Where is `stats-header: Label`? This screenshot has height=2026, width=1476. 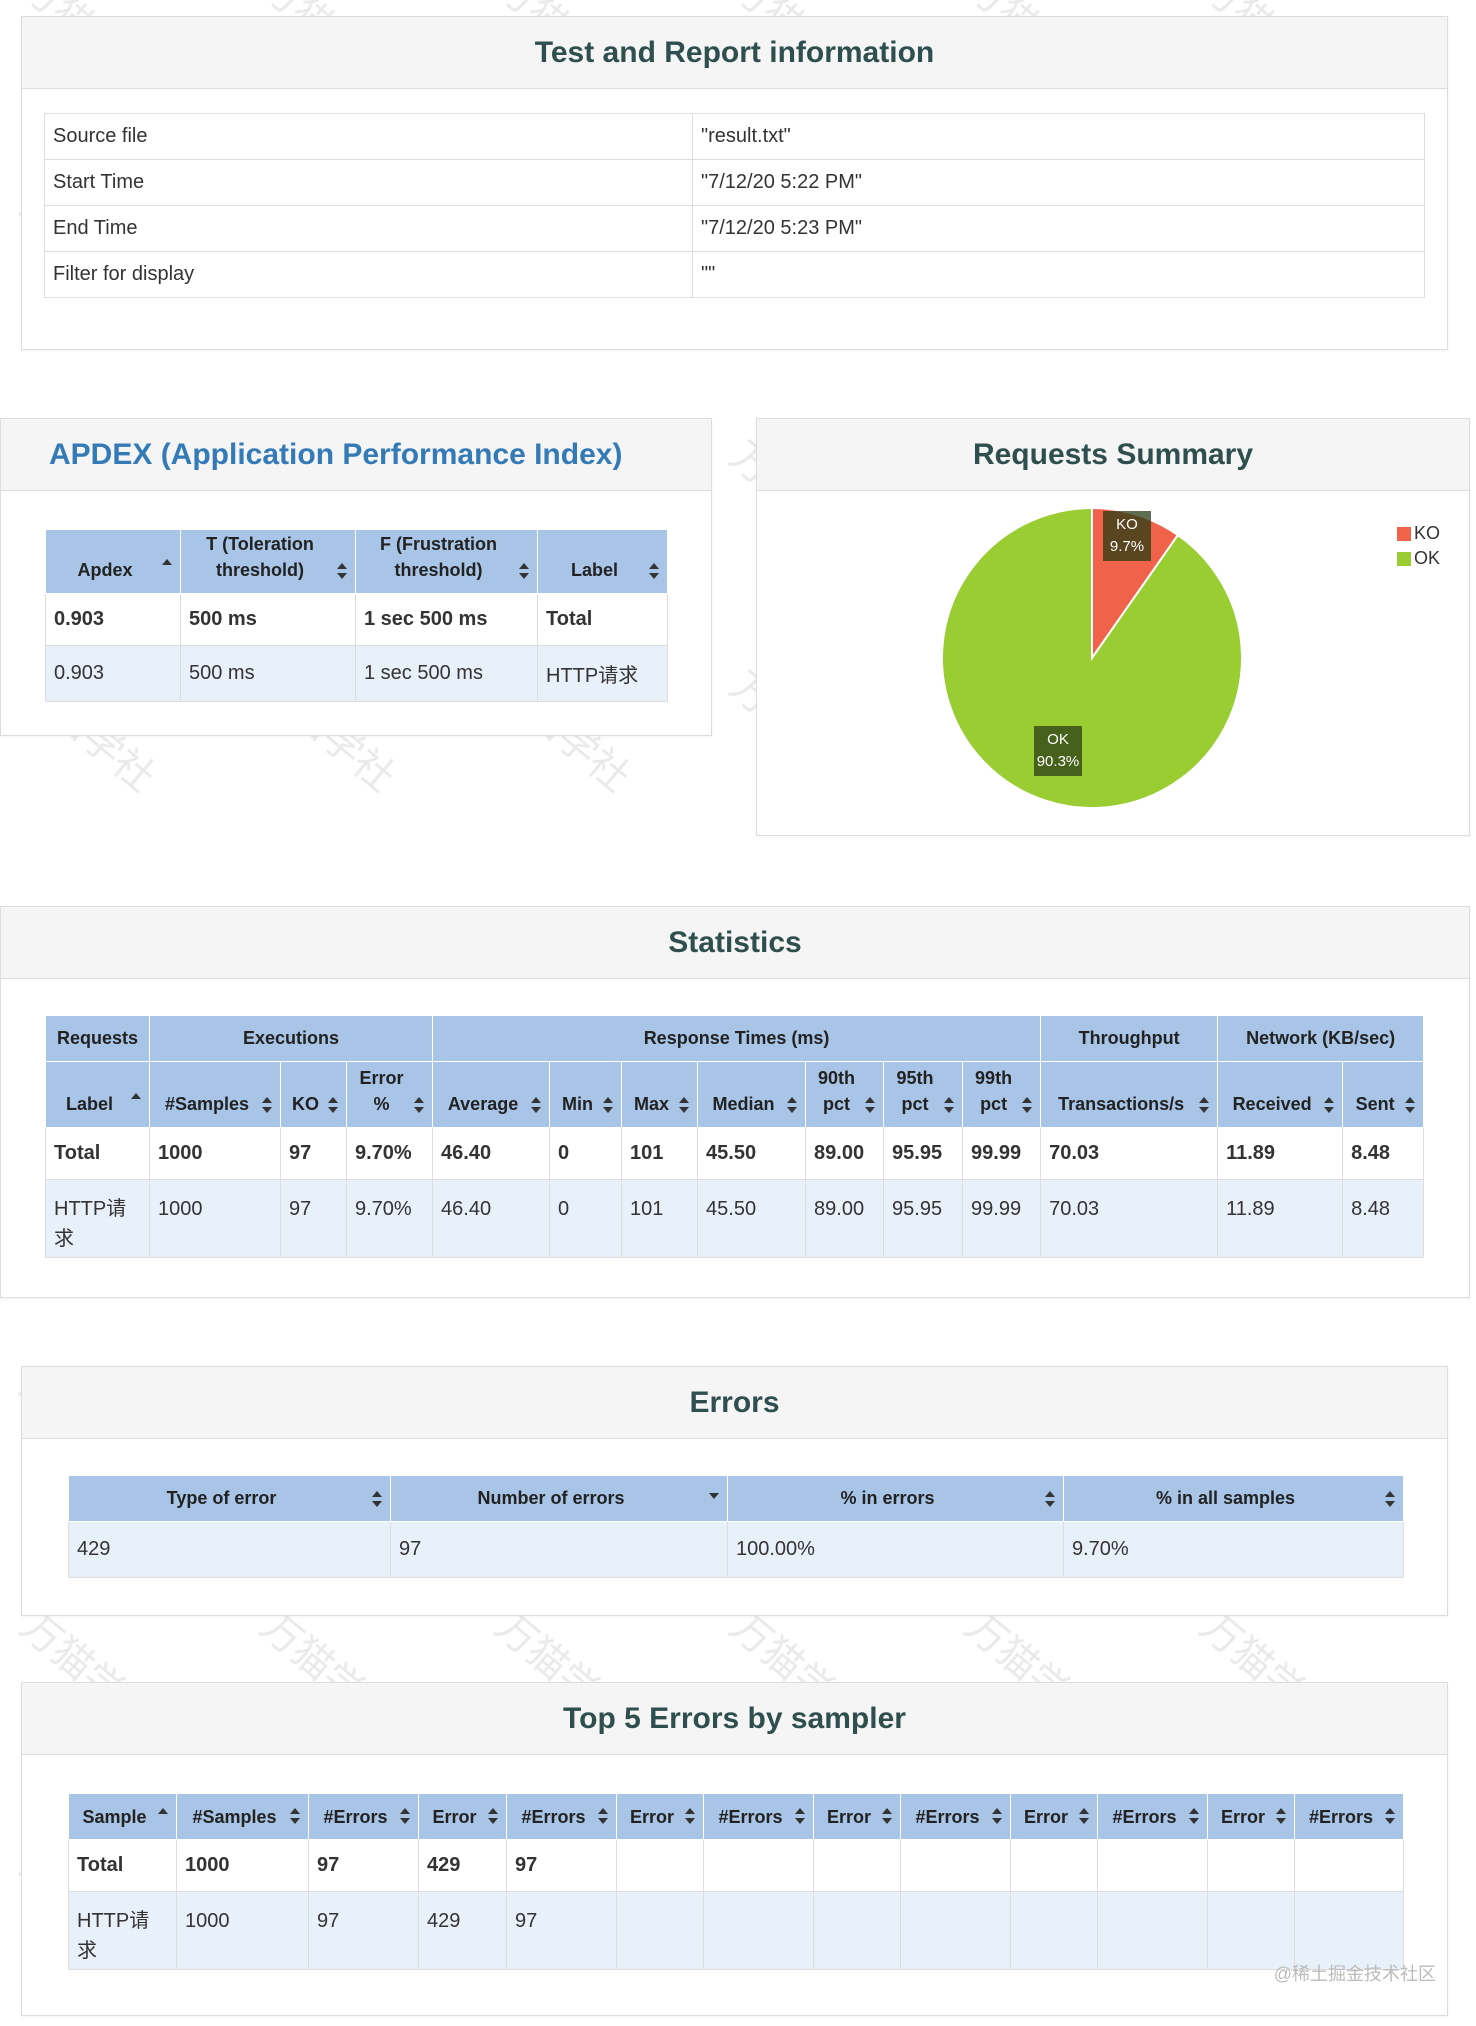 stats-header: Label is located at coordinates (97, 1094).